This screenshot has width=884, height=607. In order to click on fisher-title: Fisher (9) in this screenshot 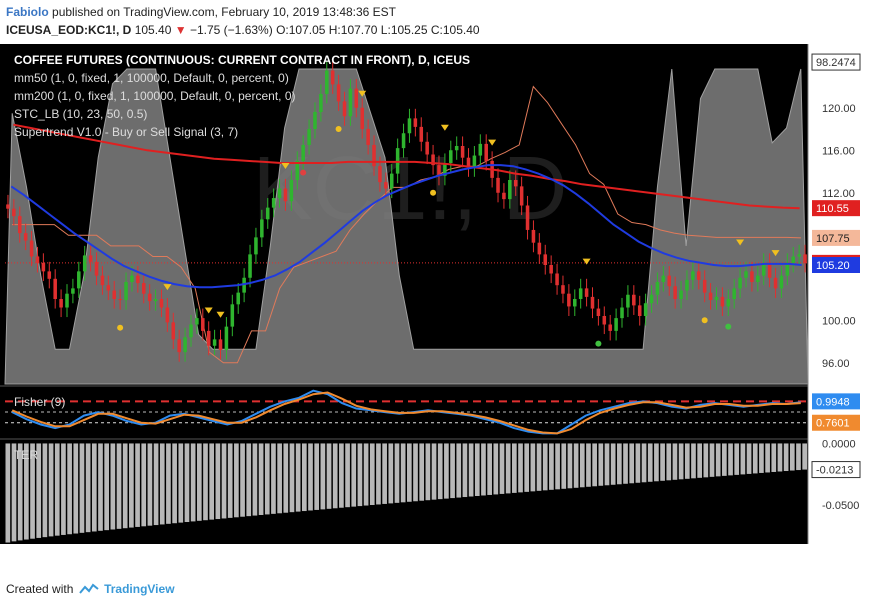, I will do `click(39, 402)`.